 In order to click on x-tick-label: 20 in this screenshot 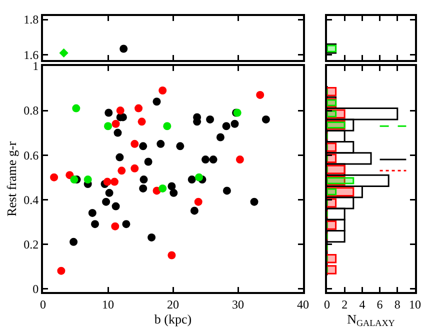, I will do `click(173, 304)`.